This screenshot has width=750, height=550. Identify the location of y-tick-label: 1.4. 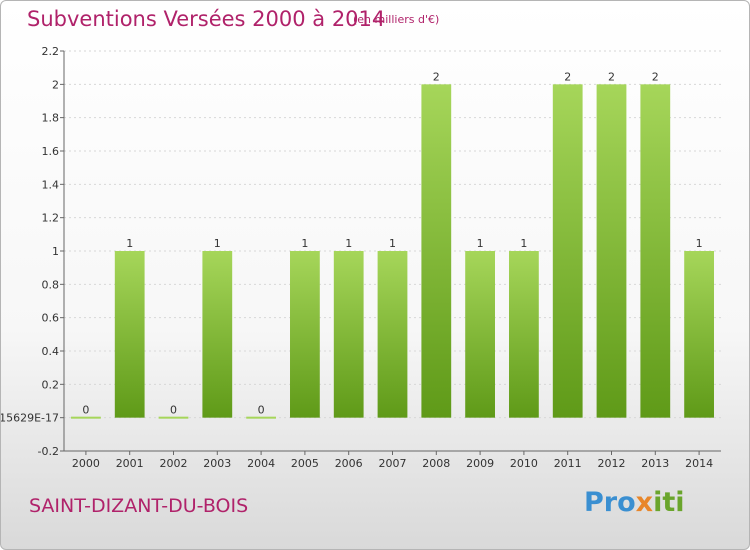
(51, 184).